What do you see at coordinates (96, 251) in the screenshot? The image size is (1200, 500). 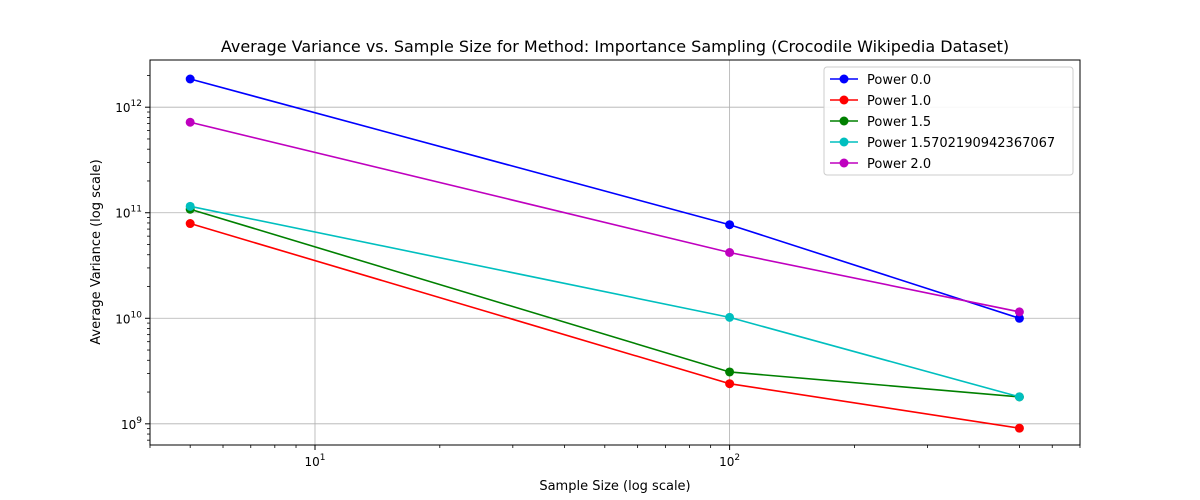 I see `y-axis-label: Average Variance (log scale)` at bounding box center [96, 251].